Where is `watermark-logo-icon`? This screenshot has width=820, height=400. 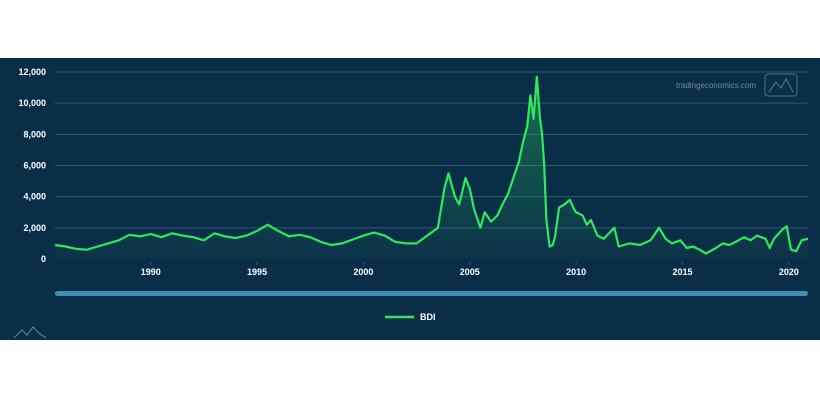 watermark-logo-icon is located at coordinates (781, 85).